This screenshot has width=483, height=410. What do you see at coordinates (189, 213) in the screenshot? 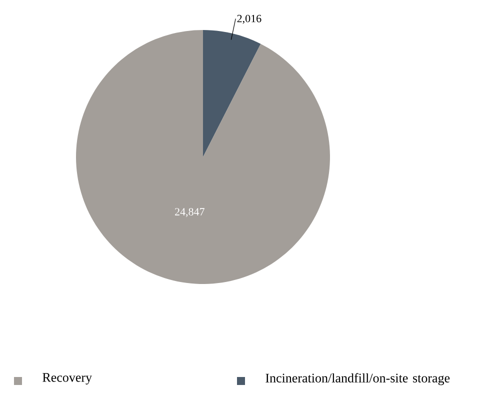
I see `data-label: 24,847` at bounding box center [189, 213].